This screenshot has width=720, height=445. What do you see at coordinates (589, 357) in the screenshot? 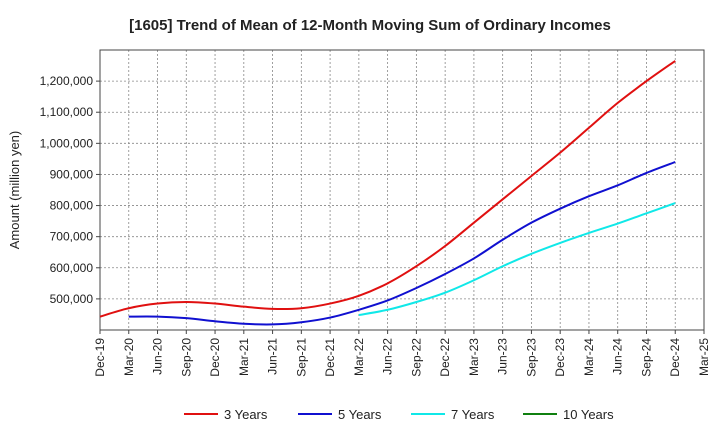
I see `x-tick-label: Mar-24` at bounding box center [589, 357].